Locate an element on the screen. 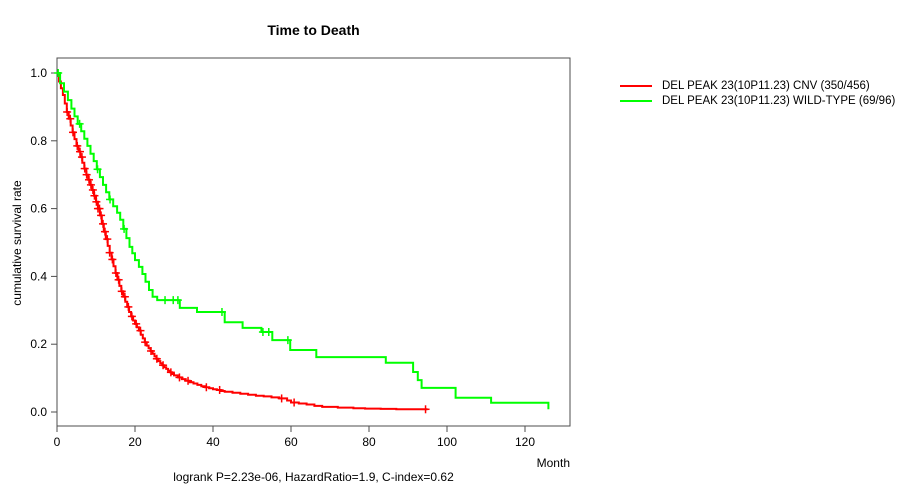 The width and height of the screenshot is (900, 500). y-tick-label: 0.6 is located at coordinates (38, 209).